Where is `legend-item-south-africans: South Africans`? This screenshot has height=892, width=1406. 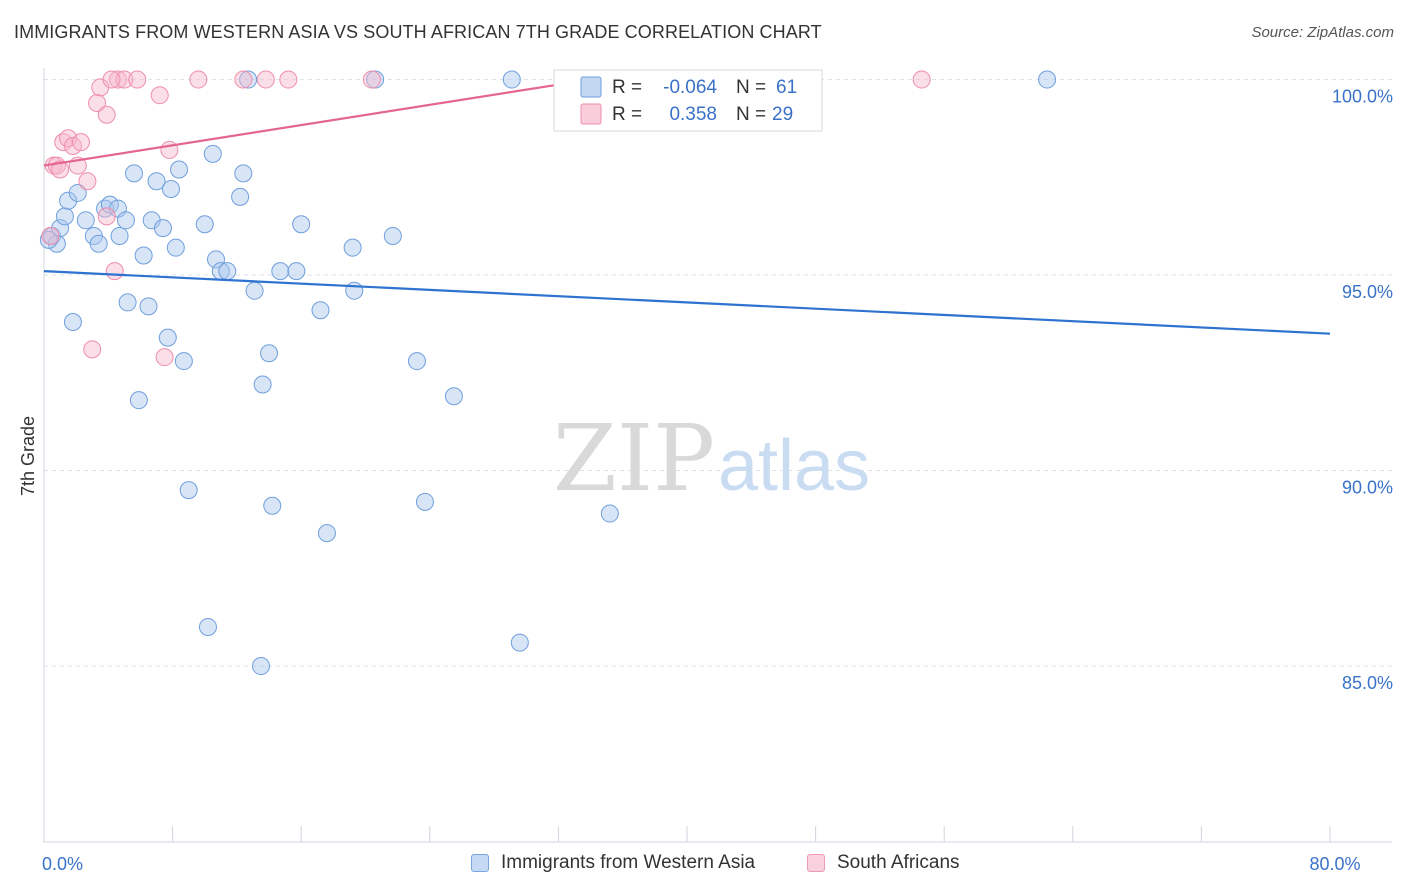 legend-item-south-africans: South Africans is located at coordinates (883, 863).